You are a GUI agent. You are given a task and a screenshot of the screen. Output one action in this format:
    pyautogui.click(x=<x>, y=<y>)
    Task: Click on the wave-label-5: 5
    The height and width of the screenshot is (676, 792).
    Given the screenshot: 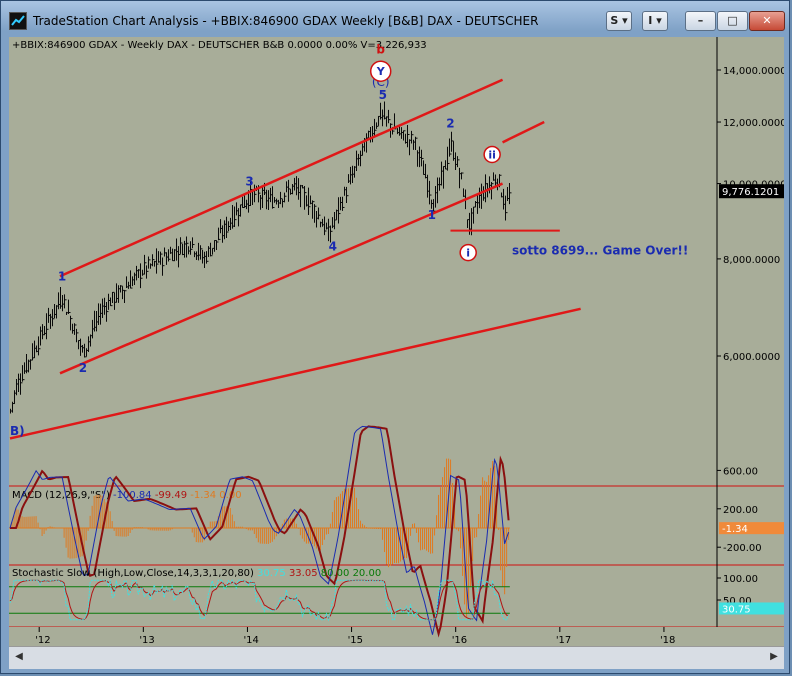 What is the action you would take?
    pyautogui.click(x=383, y=95)
    